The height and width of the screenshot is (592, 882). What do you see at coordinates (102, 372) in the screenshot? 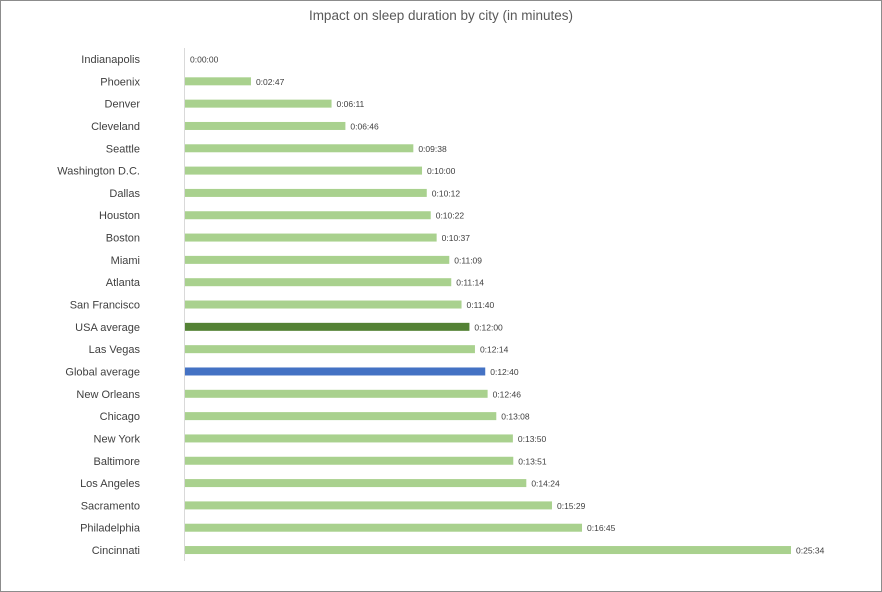
I see `category-label-global-average: Global average` at bounding box center [102, 372].